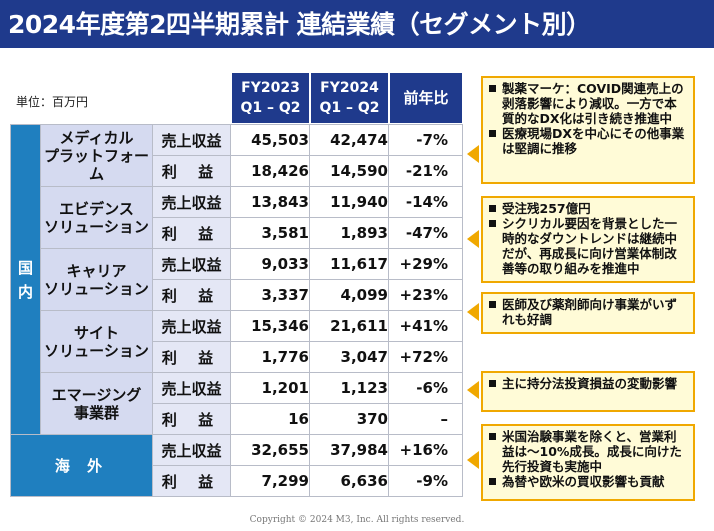 Image resolution: width=714 pixels, height=531 pixels. I want to click on title-bar: 2024年度第2四半期累計 連結業績（セグメント別）, so click(357, 24).